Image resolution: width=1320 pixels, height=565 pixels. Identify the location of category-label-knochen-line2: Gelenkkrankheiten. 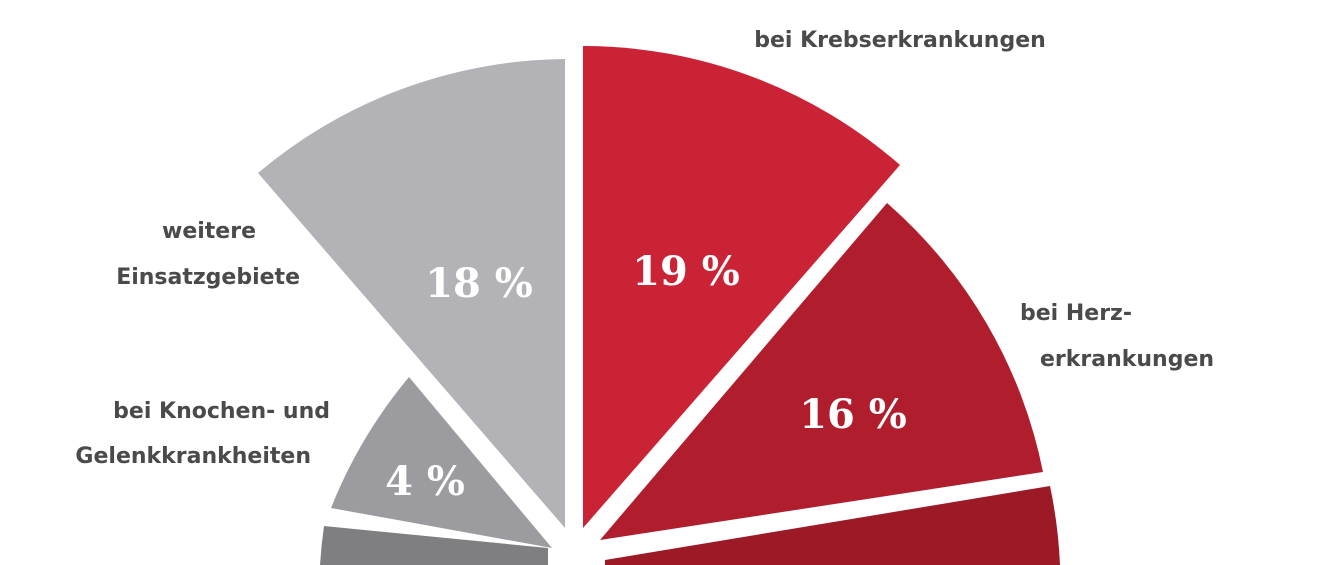
(193, 456).